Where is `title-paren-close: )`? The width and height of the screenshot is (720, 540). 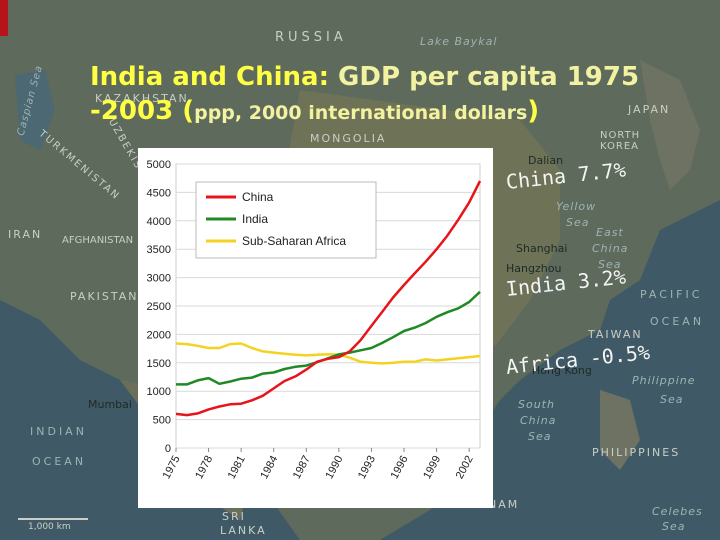 title-paren-close: ) is located at coordinates (533, 111).